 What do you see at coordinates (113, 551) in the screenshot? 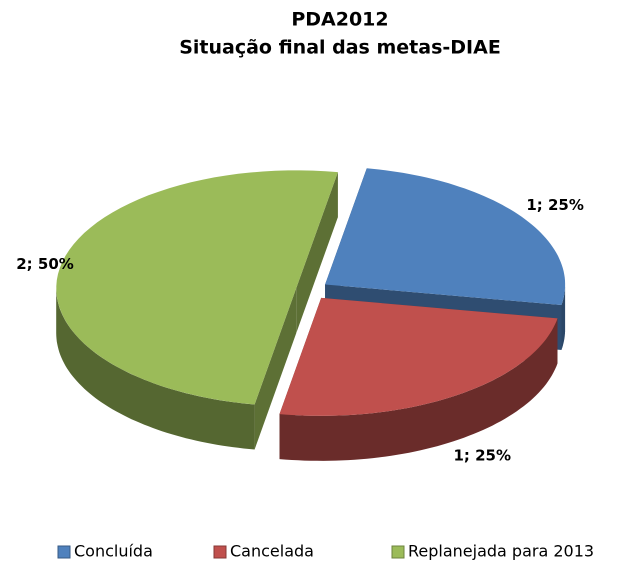
I see `legend-label: Concluída` at bounding box center [113, 551].